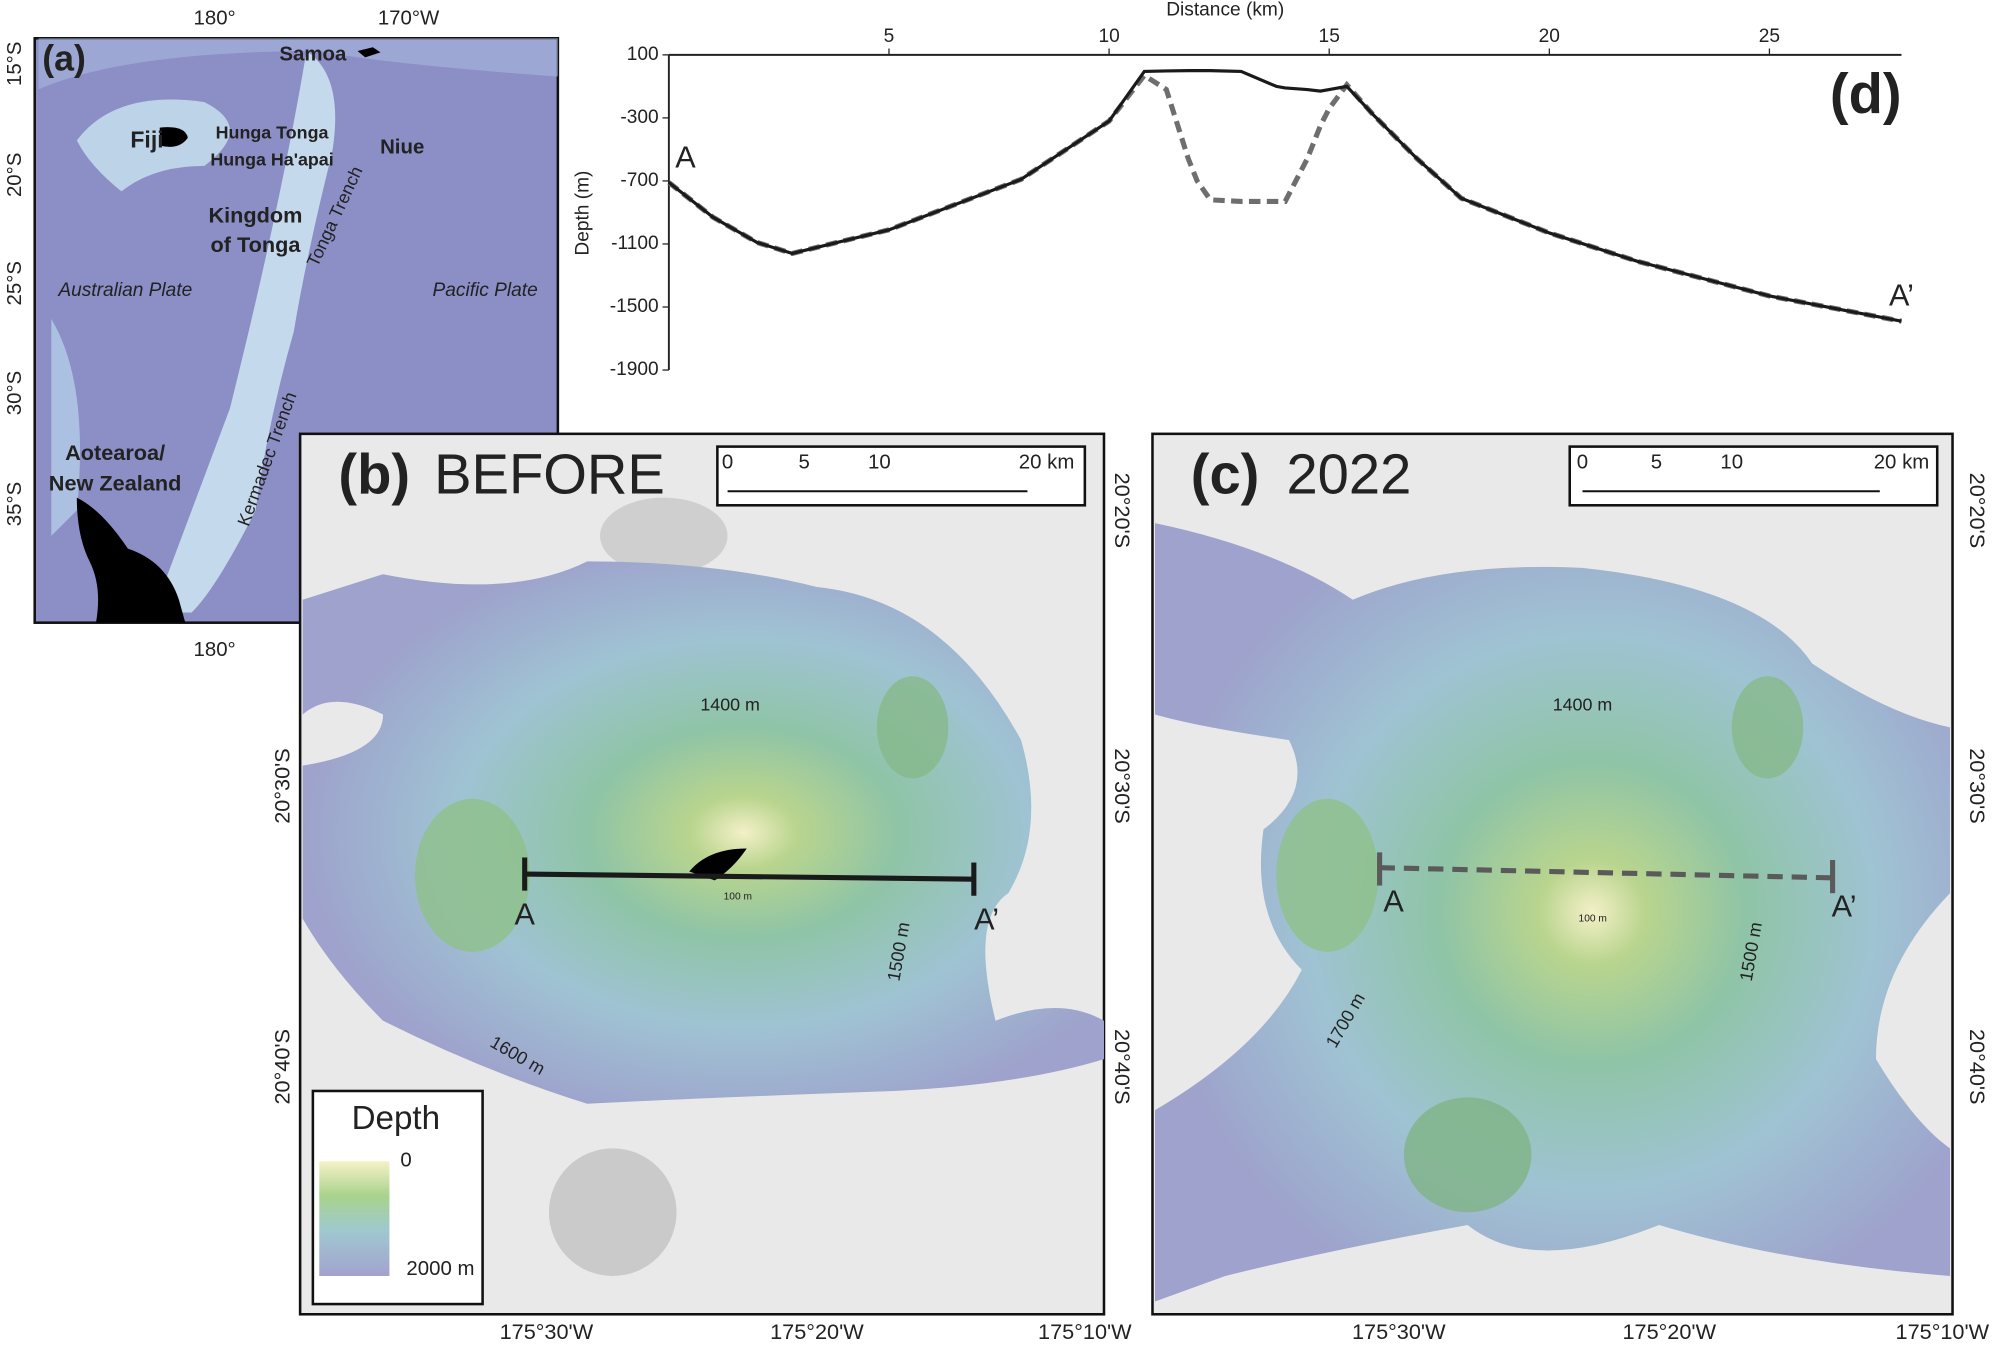 This screenshot has height=1350, width=2000. Describe the element at coordinates (549, 473) in the screenshot. I see `panel-title: BEFORE` at that location.